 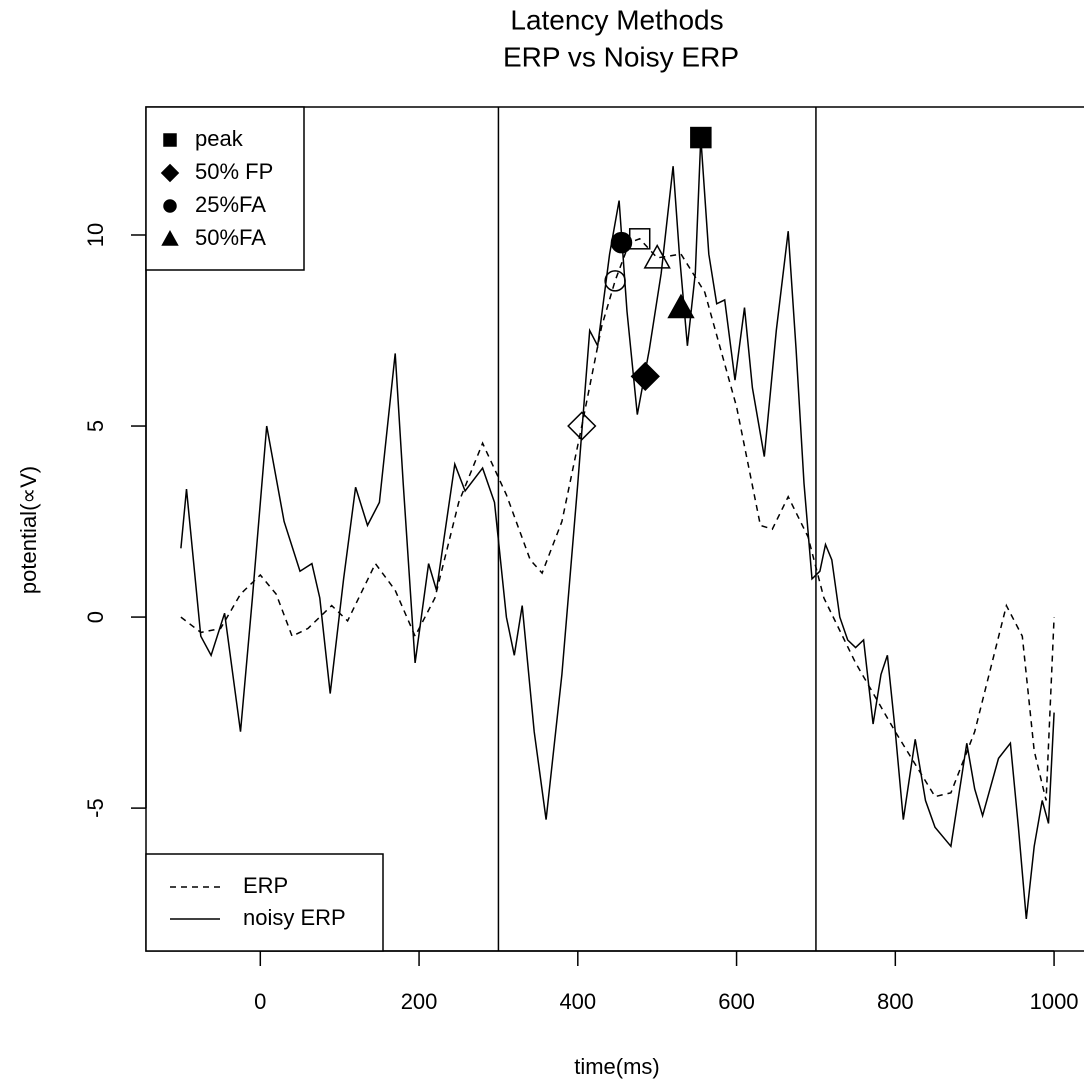 I want to click on y-tick-label: -5, so click(x=95, y=808).